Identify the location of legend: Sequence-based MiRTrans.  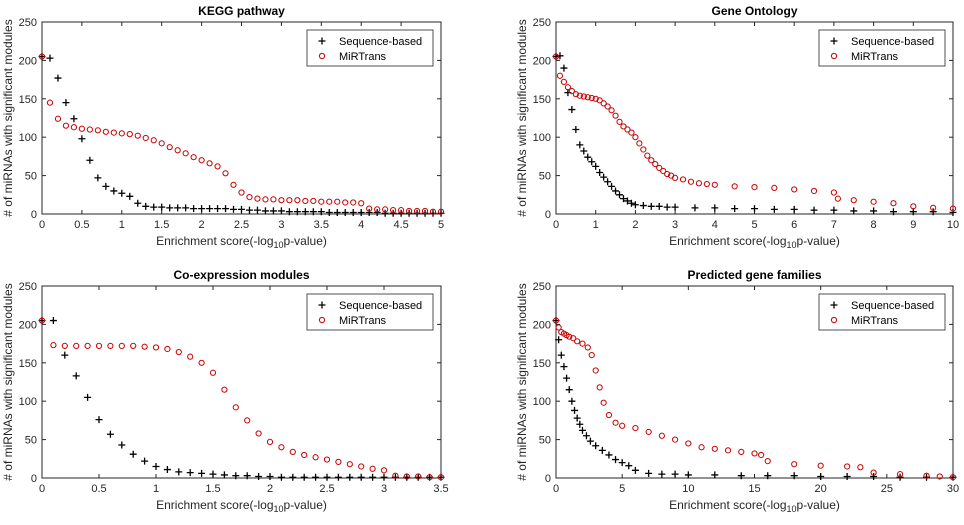
(370, 312).